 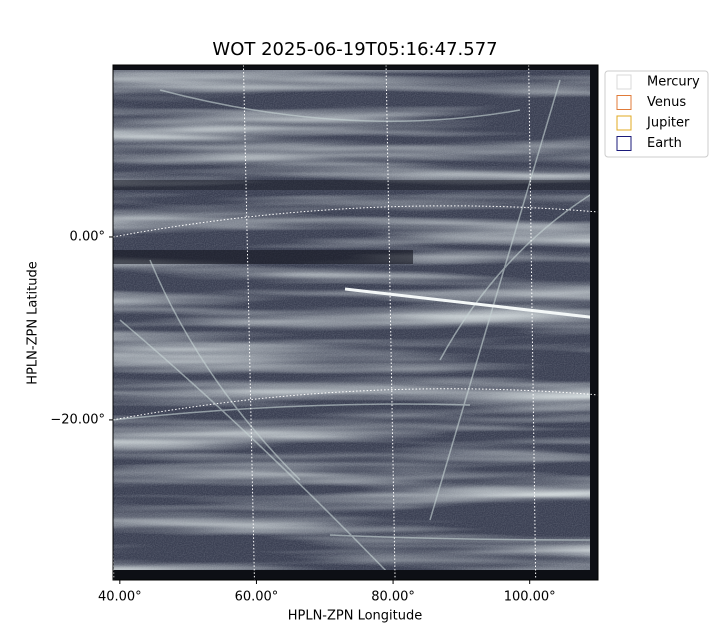 What do you see at coordinates (354, 49) in the screenshot?
I see `chart-title: WOT 2025-06-19T05:16:47.577` at bounding box center [354, 49].